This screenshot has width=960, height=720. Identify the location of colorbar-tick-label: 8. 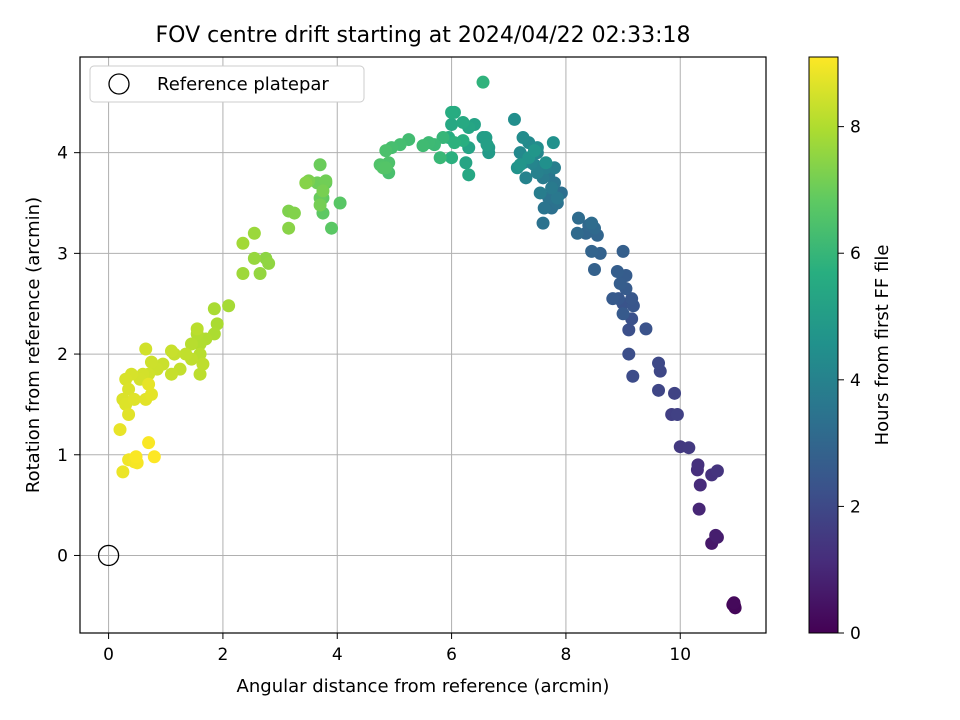
(855, 128).